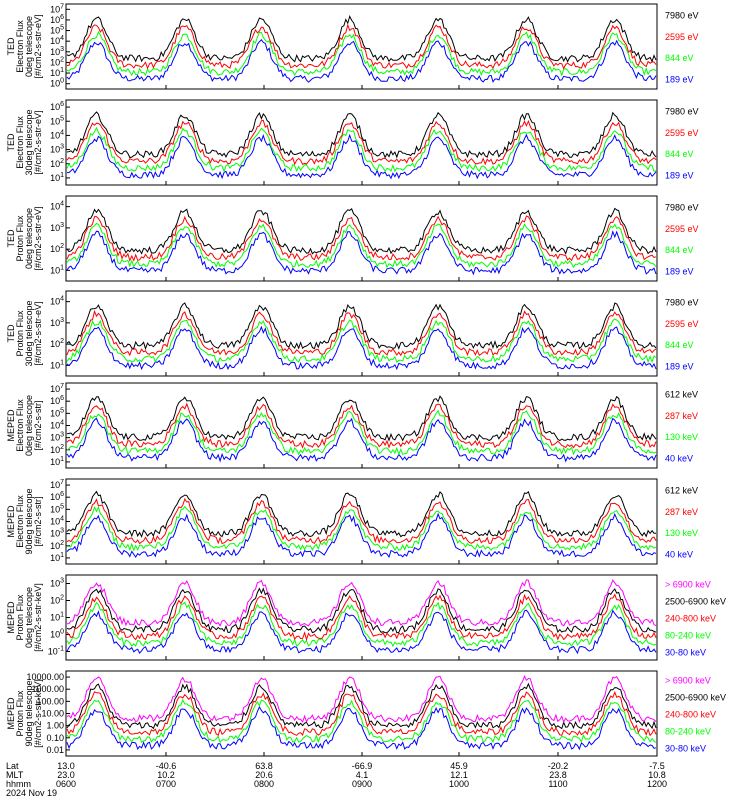  Describe the element at coordinates (264, 784) in the screenshot. I see `footer-hhmm: 0800` at that location.